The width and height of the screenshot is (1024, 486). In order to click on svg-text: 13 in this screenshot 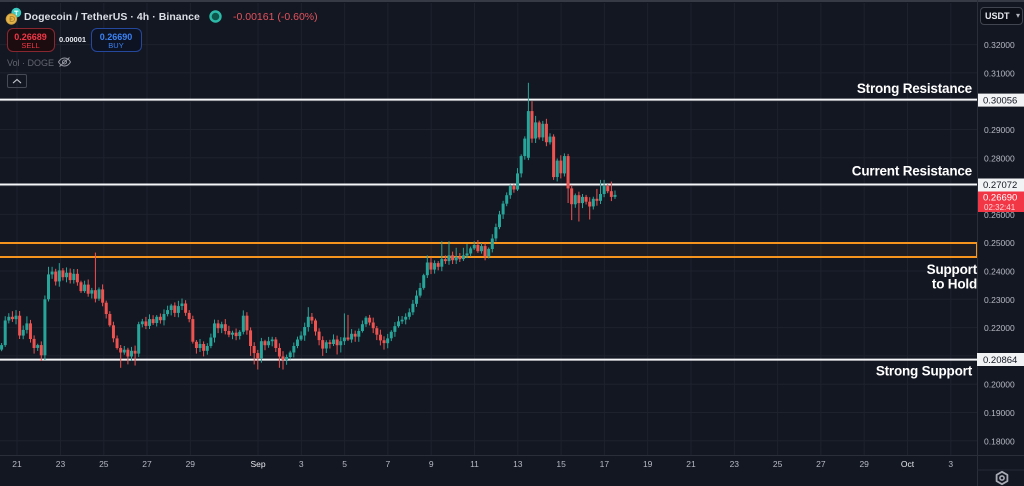, I will do `click(518, 464)`.